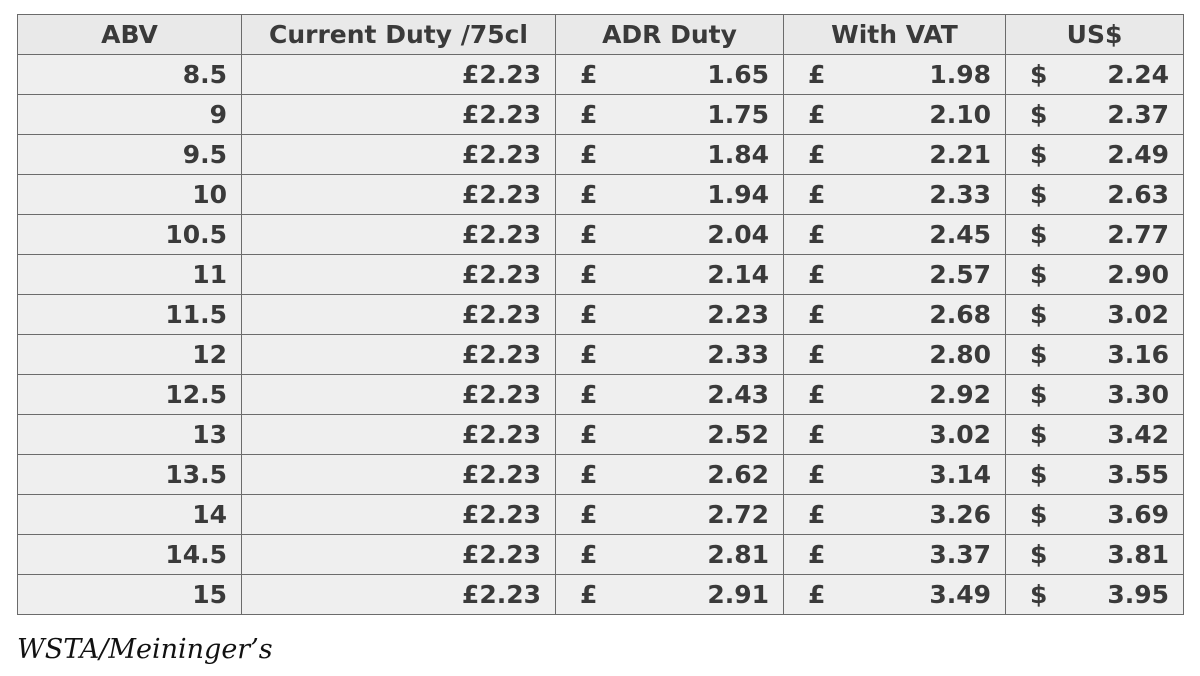  I want to click on cell-usd: $3.16, so click(1094, 354).